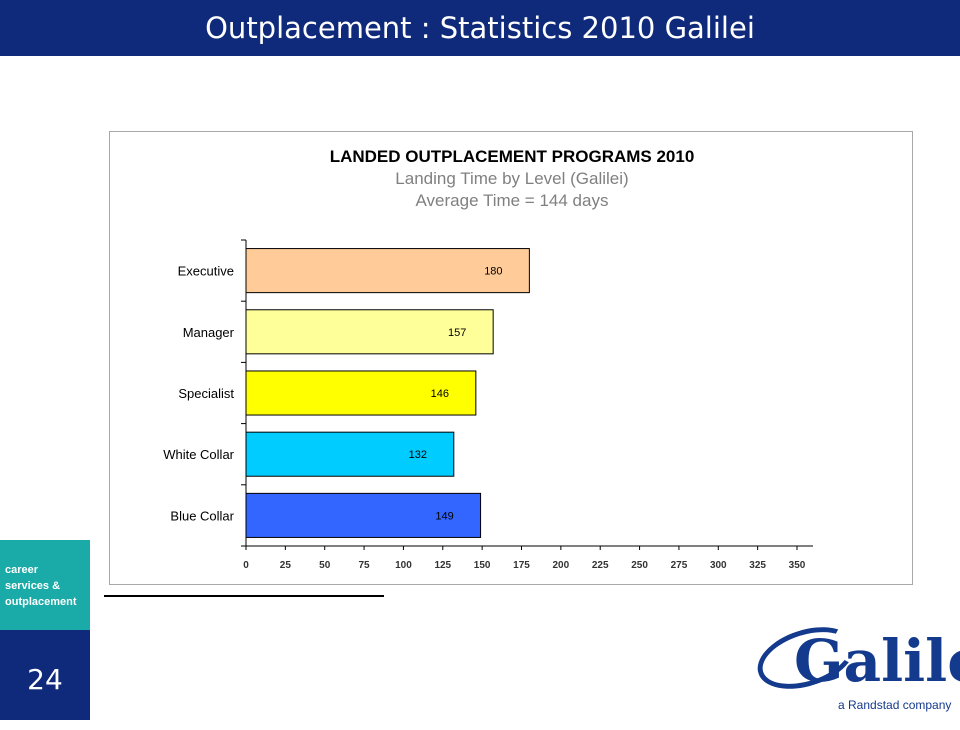  What do you see at coordinates (361, 393) in the screenshot?
I see `bar-specialist` at bounding box center [361, 393].